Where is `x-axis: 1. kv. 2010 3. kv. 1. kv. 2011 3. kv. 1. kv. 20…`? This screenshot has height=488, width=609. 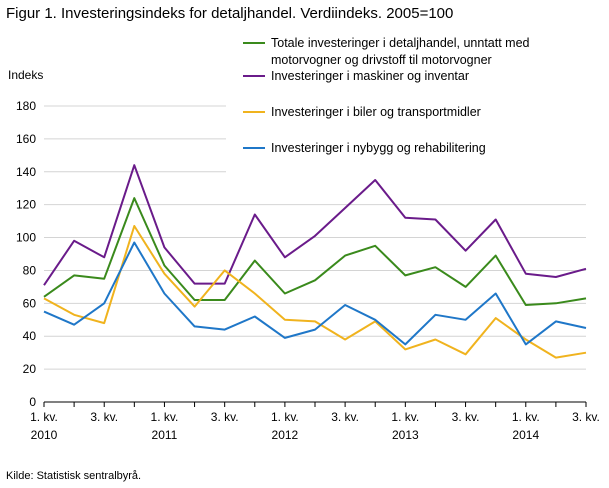
x-axis: 1. kv. 2010 3. kv. 1. kv. 2011 3. kv. 1. kv. 20… is located at coordinates (315, 421).